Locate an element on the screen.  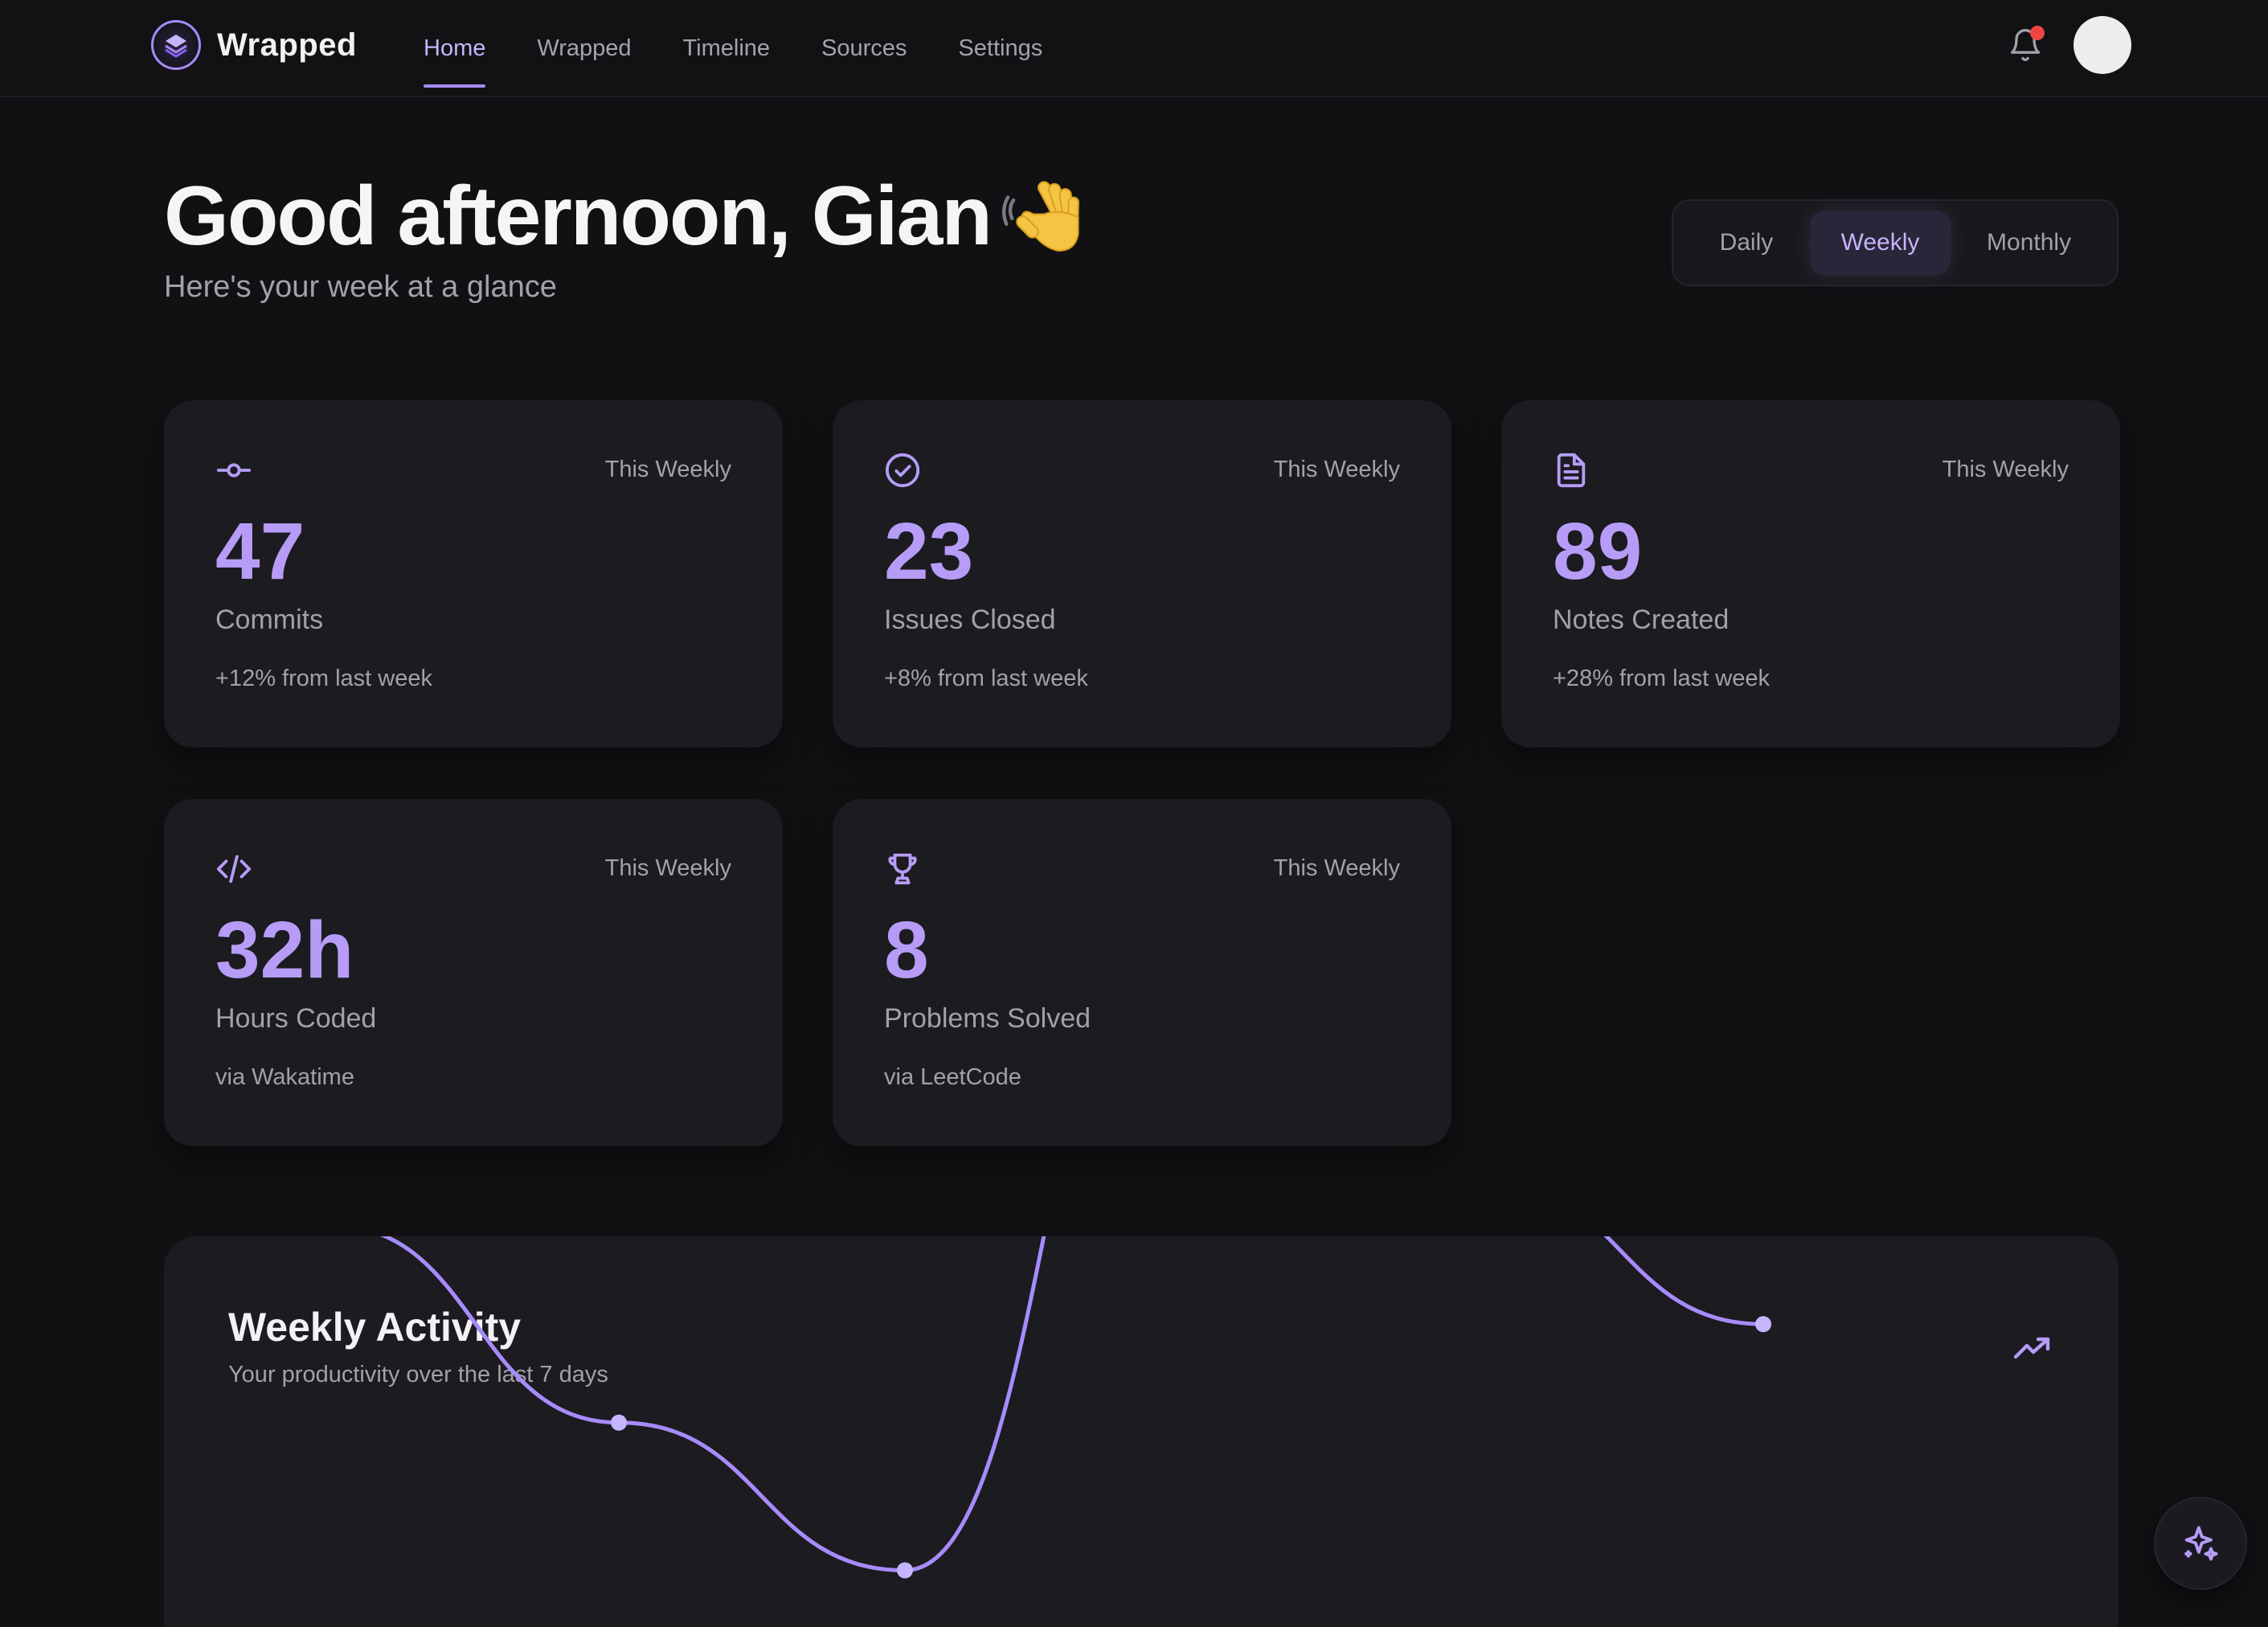
logo-icon is located at coordinates (176, 45).